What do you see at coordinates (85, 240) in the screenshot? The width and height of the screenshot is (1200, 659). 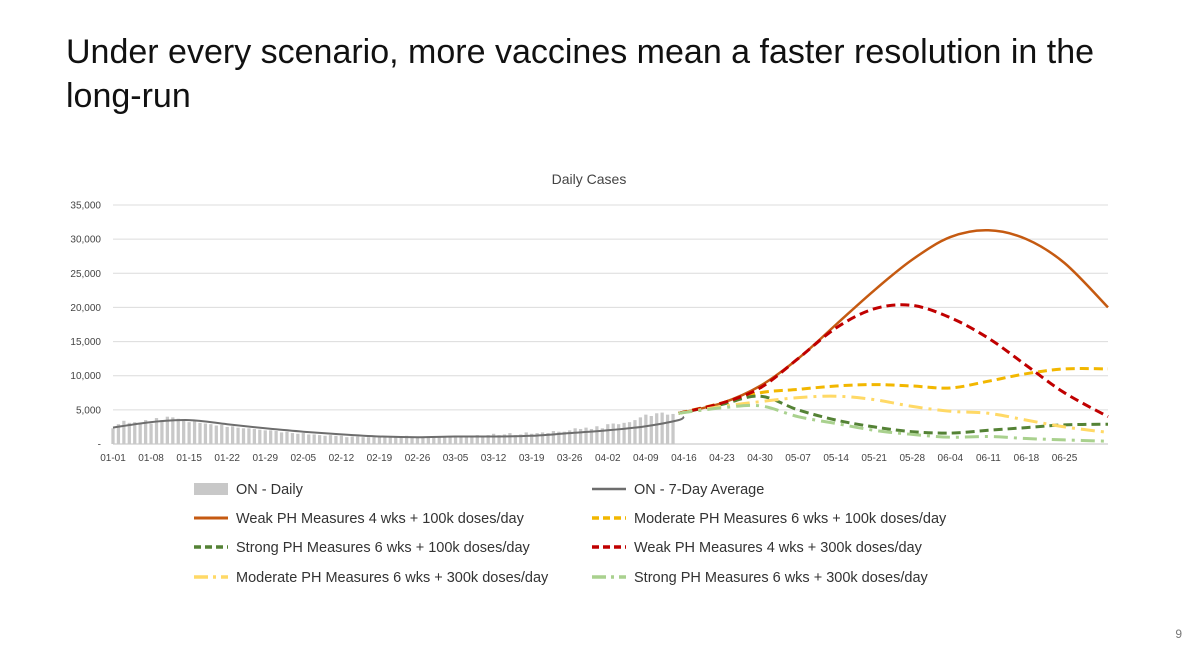 I see `y-tick-label: 30,000` at bounding box center [85, 240].